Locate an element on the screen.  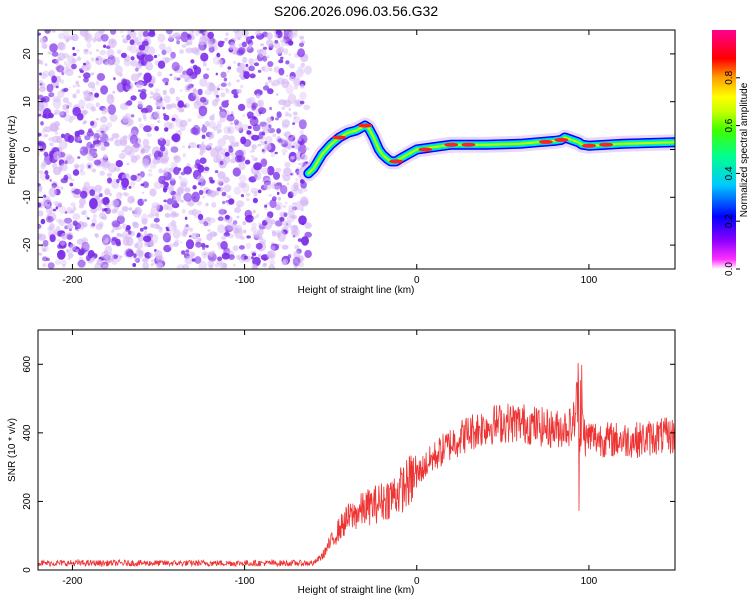
y-tick-label: 0 is located at coordinates (27, 149).